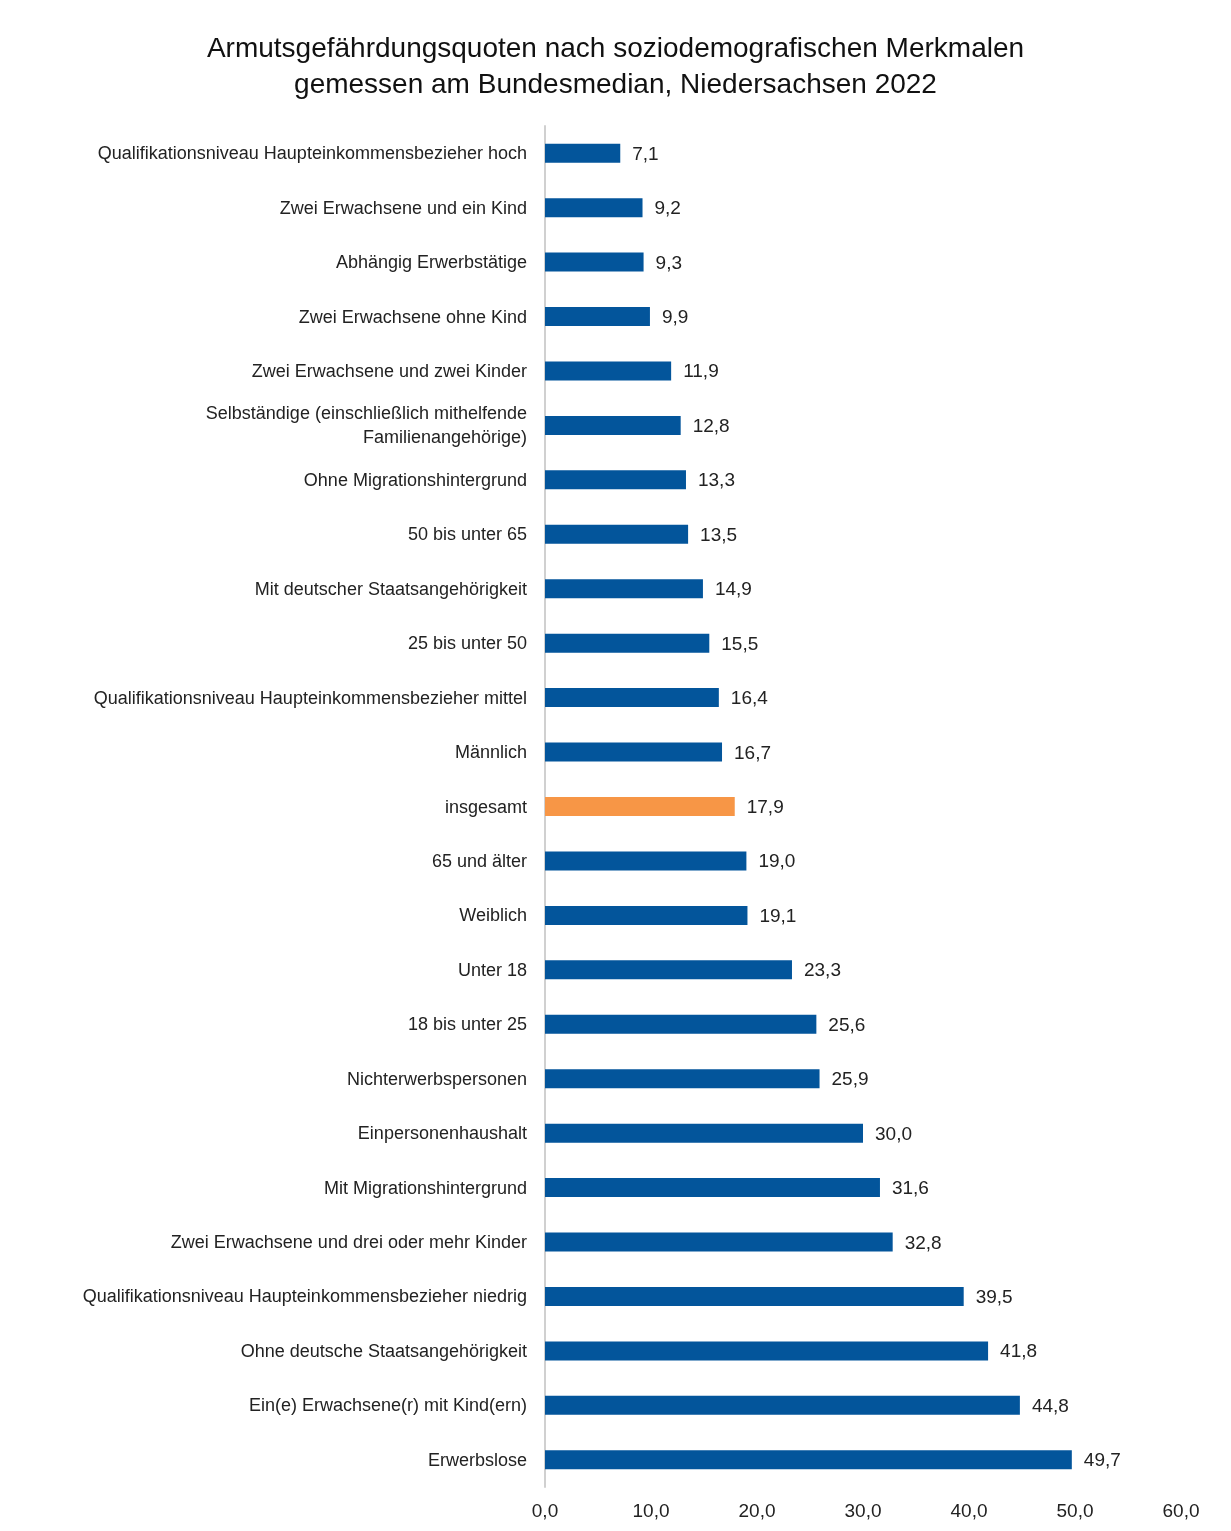  What do you see at coordinates (740, 643) in the screenshot?
I see `data-label: 15,5` at bounding box center [740, 643].